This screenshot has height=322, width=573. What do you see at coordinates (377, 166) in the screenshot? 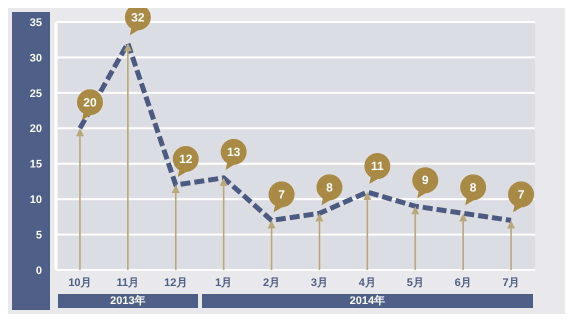
I see `data-label: 11` at bounding box center [377, 166].